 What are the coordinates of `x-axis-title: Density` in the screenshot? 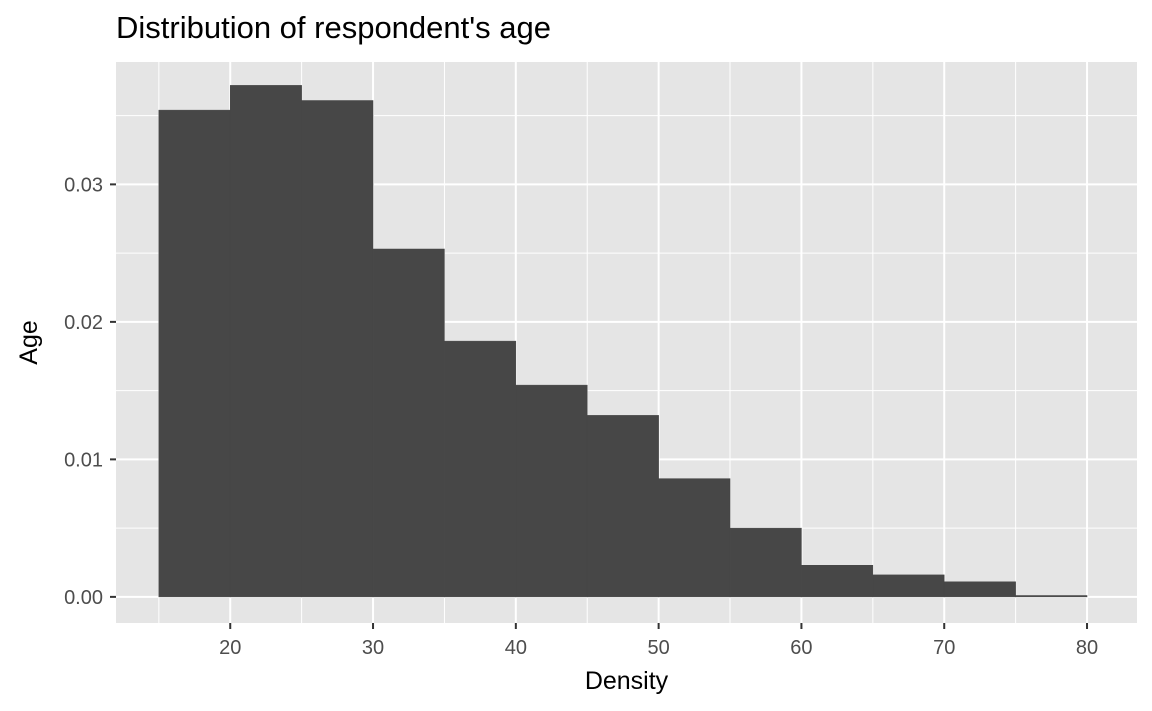 It's located at (627, 681).